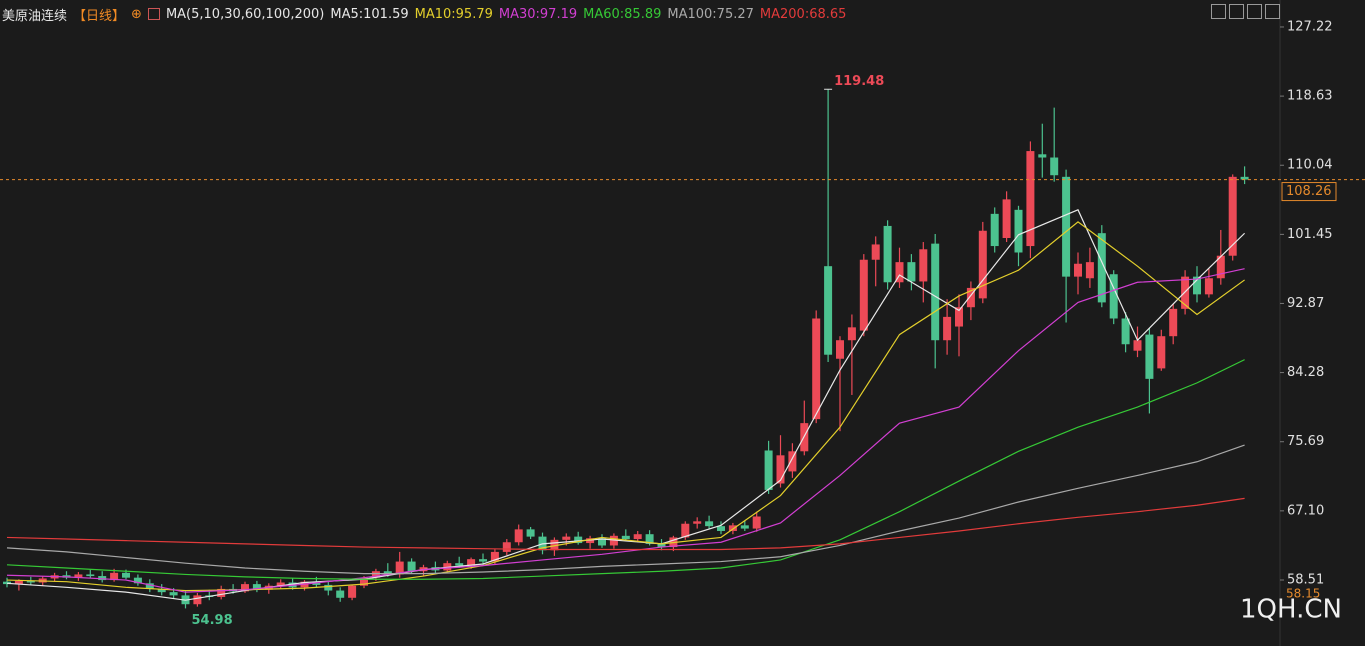  Describe the element at coordinates (1305, 303) in the screenshot. I see `y-tick-label: 92.87` at that location.